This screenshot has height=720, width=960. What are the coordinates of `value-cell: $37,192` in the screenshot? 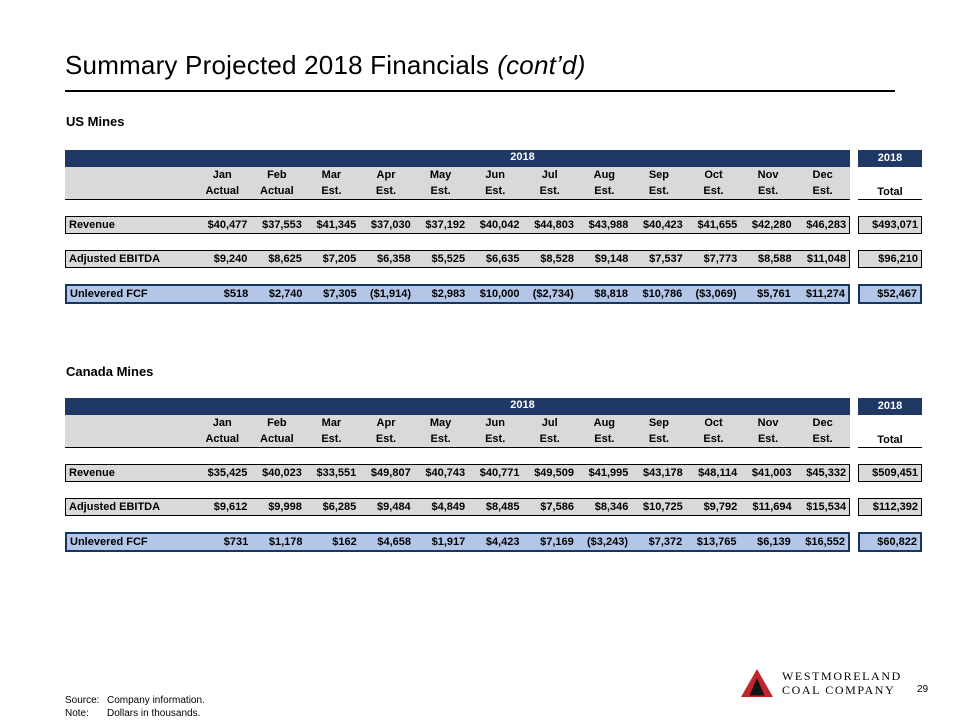 It's located at (445, 225).